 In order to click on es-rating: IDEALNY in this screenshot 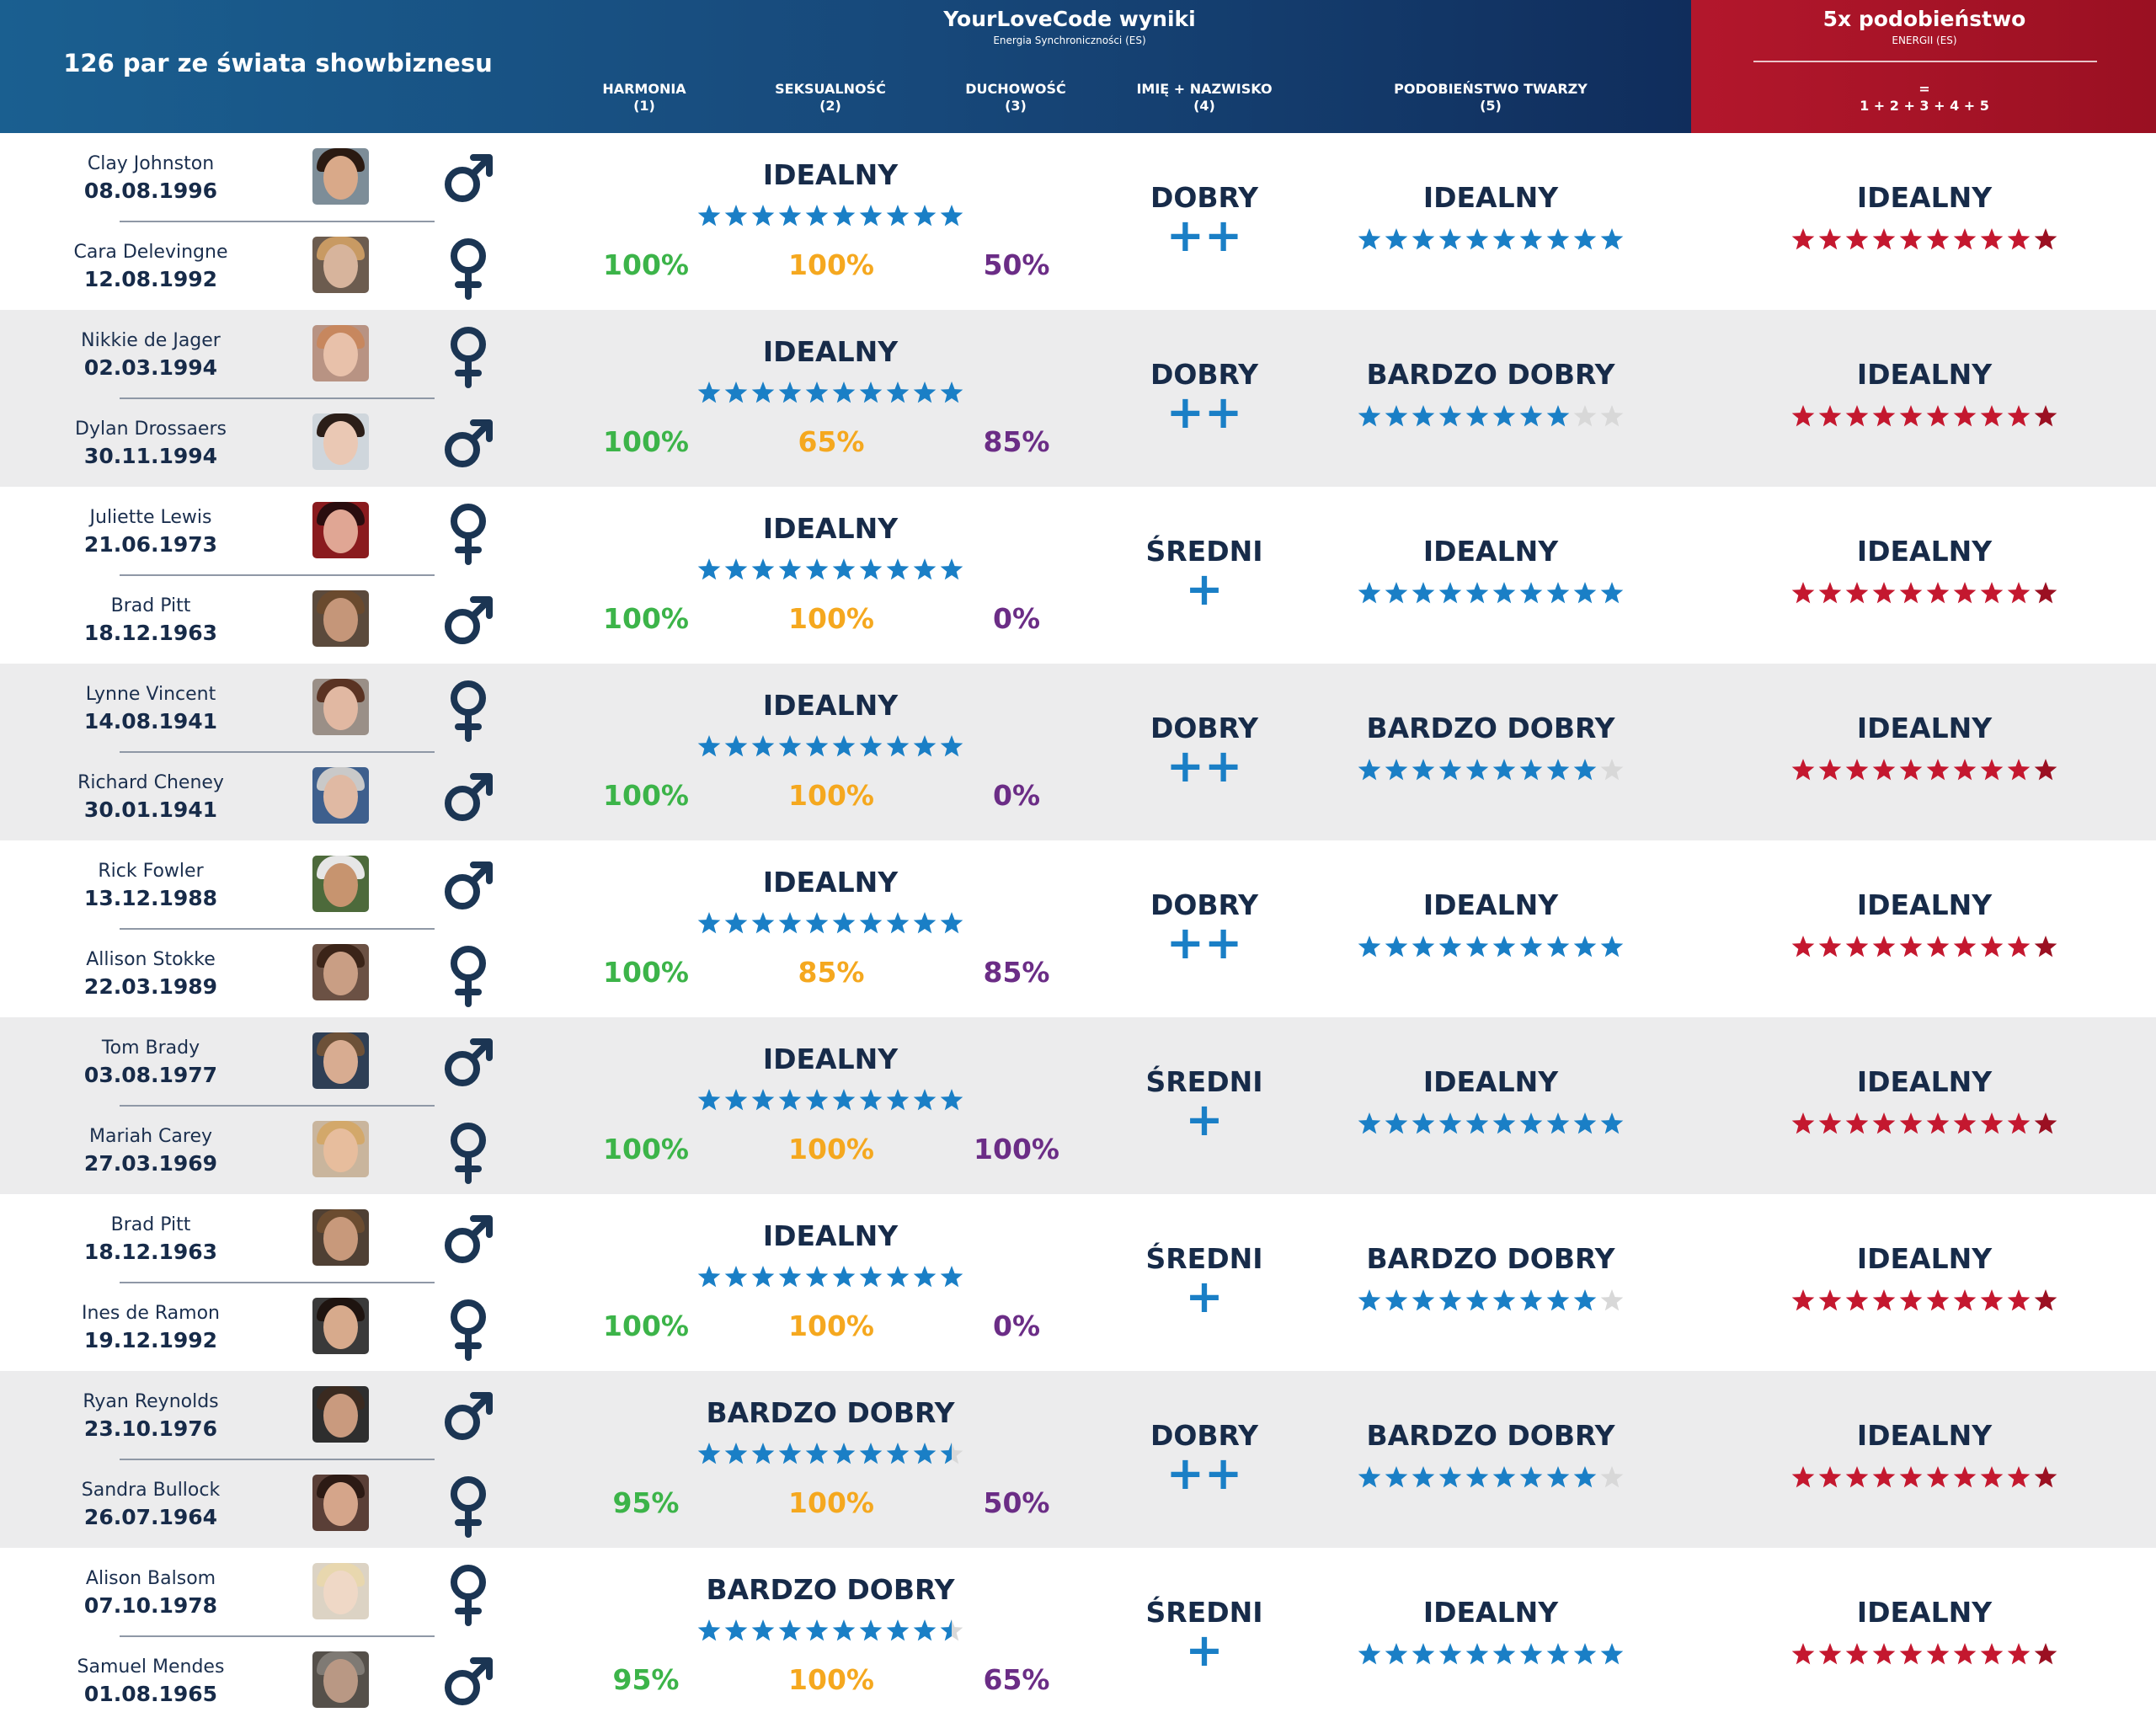, I will do `click(830, 175)`.